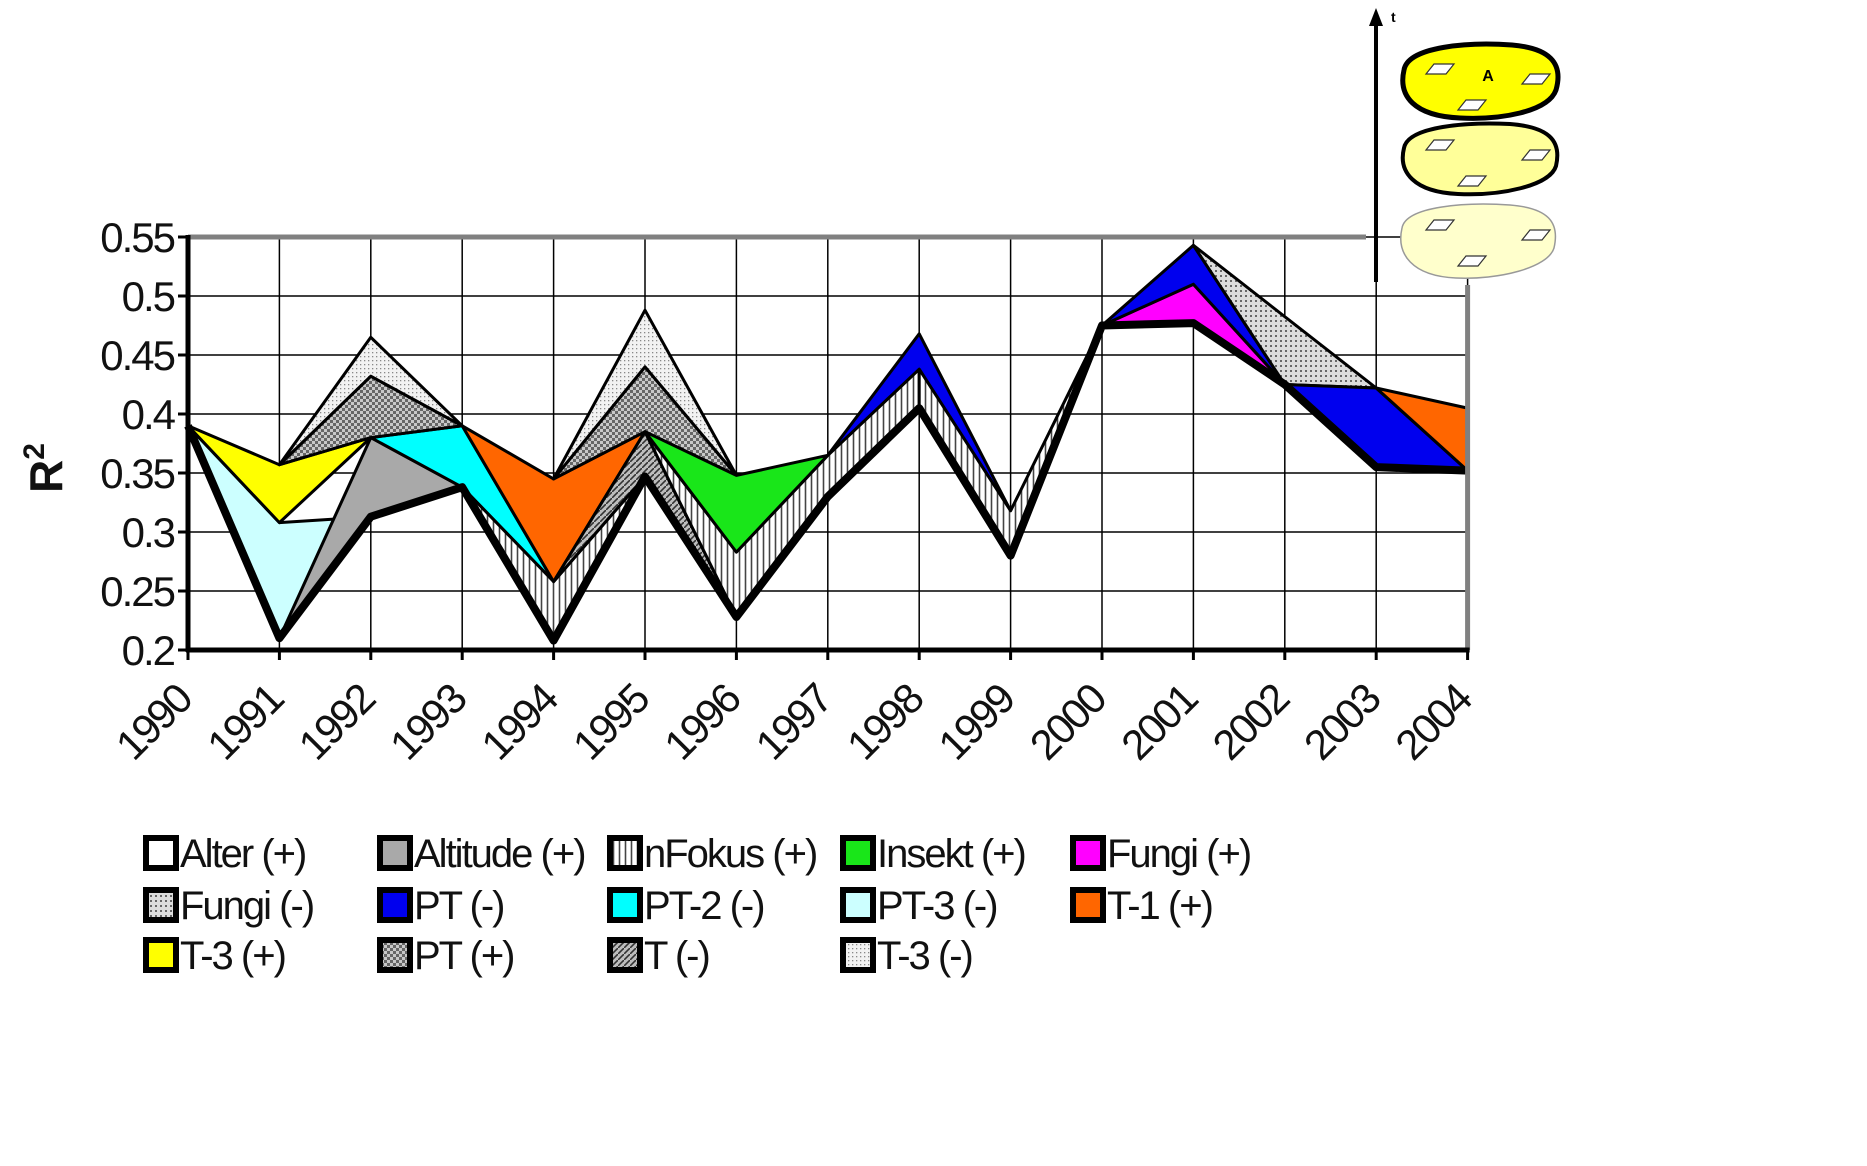  I want to click on x-tick-label: 1995, so click(611, 722).